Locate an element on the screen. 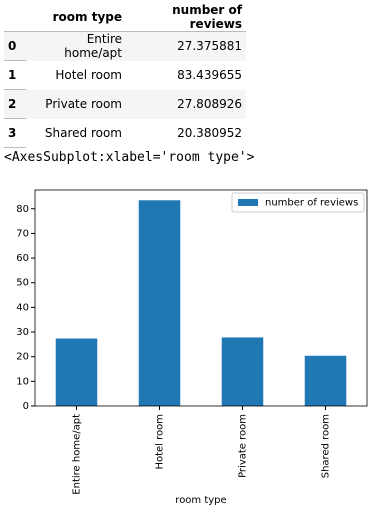  table-row: 2 Private room 27.808926 is located at coordinates (125, 104).